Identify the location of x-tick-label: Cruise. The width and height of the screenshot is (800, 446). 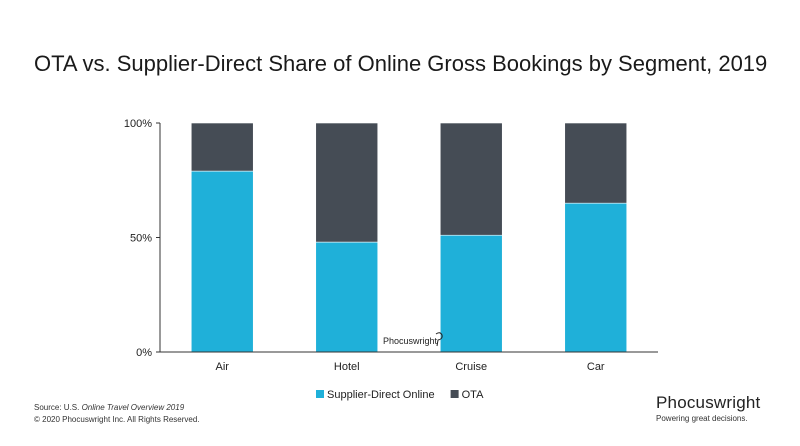
(471, 367).